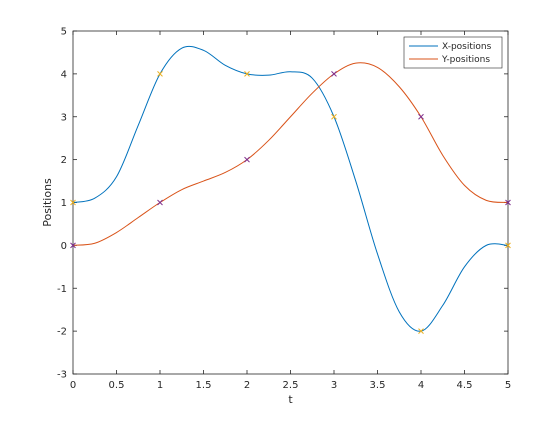 This screenshot has height=424, width=560. What do you see at coordinates (291, 385) in the screenshot?
I see `x-tick-label: 2.5` at bounding box center [291, 385].